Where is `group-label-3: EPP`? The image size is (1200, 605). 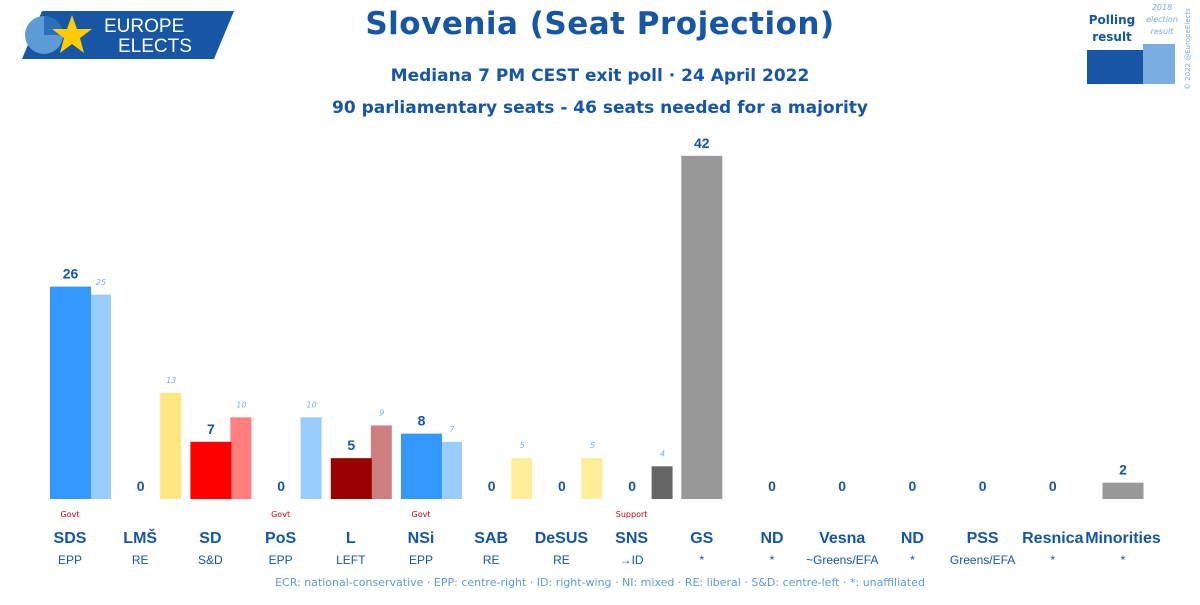 group-label-3: EPP is located at coordinates (281, 560).